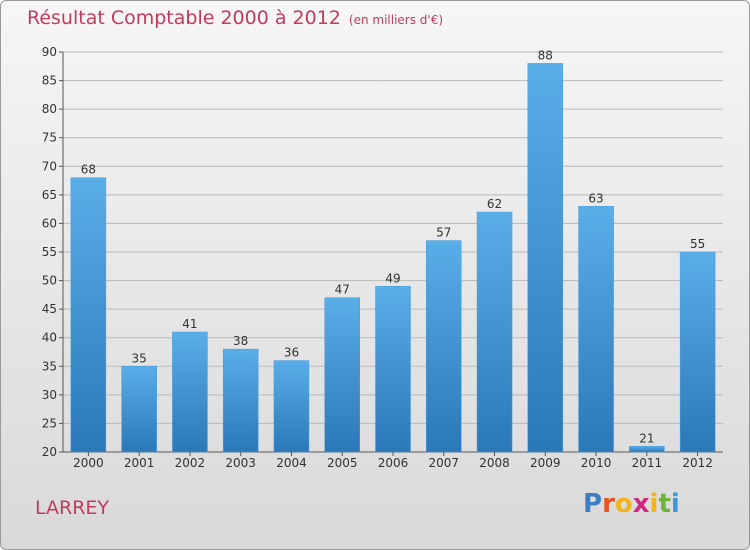  I want to click on y-tick-label: 30, so click(49, 395).